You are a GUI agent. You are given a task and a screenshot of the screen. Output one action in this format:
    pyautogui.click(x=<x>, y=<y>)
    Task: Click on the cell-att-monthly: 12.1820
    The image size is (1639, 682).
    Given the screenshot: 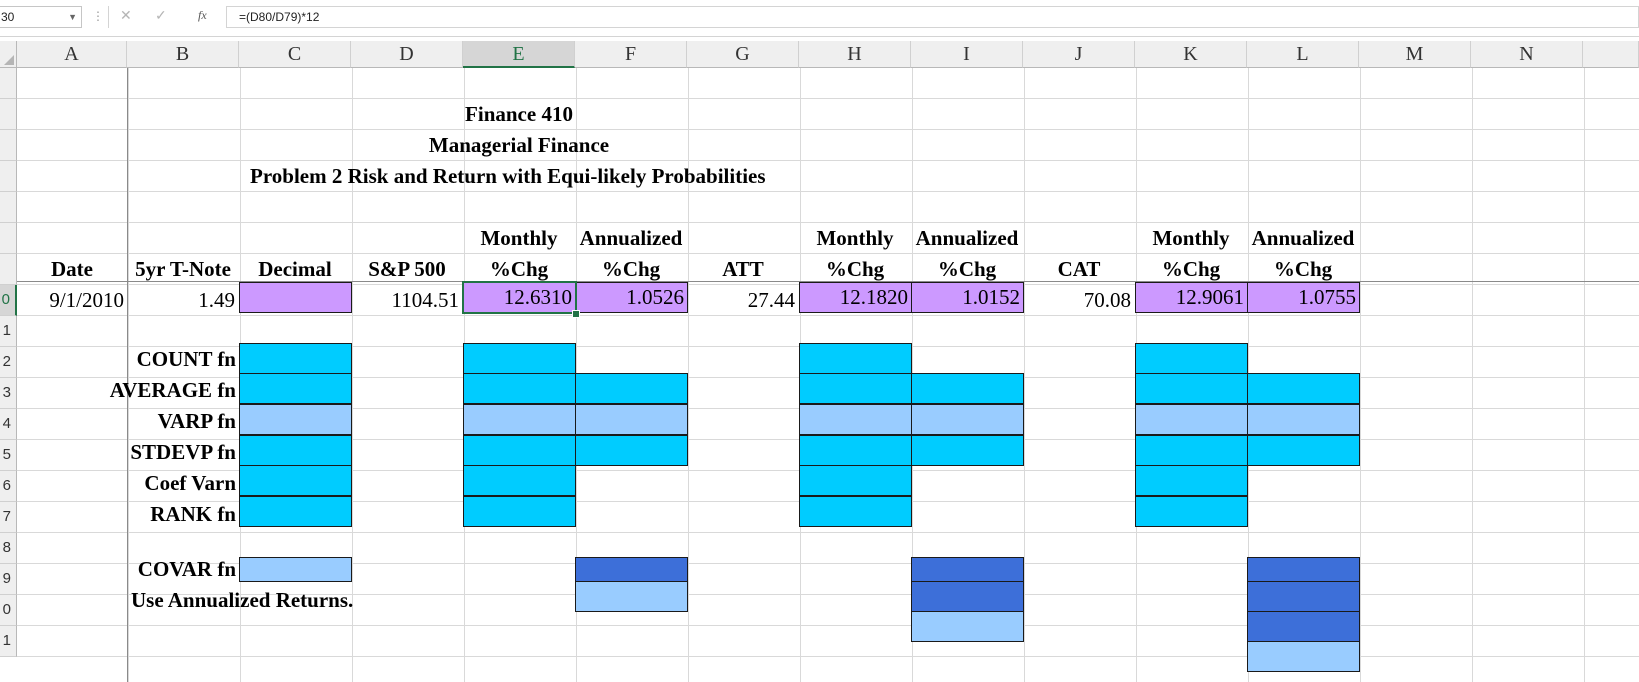 What is the action you would take?
    pyautogui.click(x=855, y=297)
    